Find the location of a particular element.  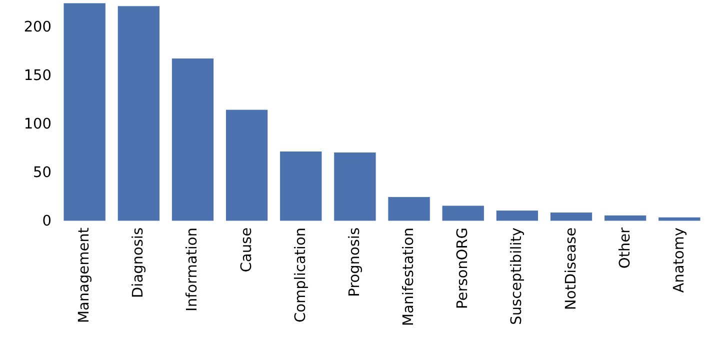

y-tick-label: 0 is located at coordinates (47, 222).